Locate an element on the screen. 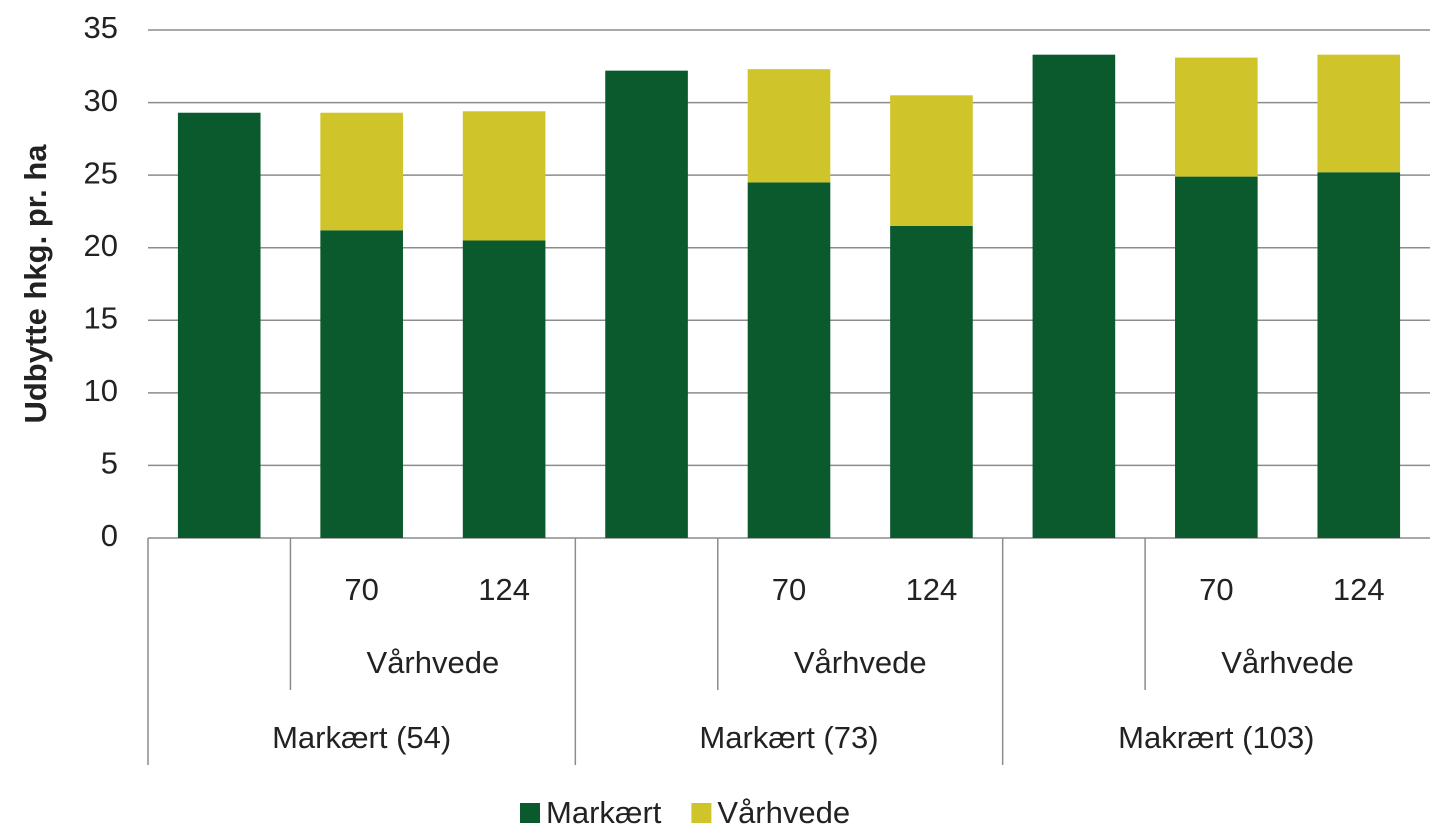 The width and height of the screenshot is (1437, 835). y-tick-label: 20 is located at coordinates (101, 245).